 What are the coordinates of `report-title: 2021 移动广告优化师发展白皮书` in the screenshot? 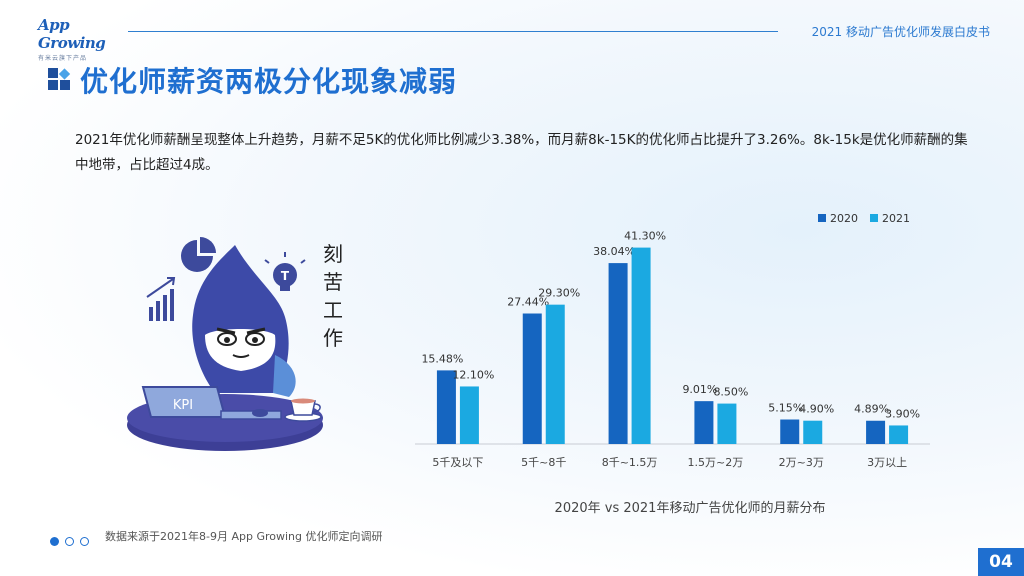 It's located at (900, 32).